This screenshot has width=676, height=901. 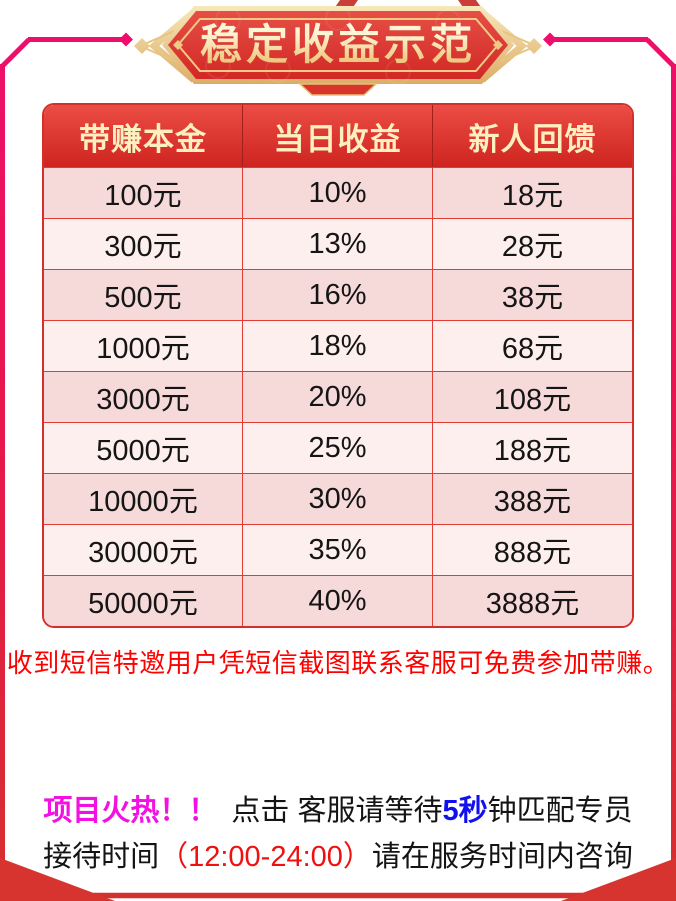 I want to click on footer-line-1: 项目火热！！ 点击 客服请等待5秒钟匹配专员, so click(x=338, y=811).